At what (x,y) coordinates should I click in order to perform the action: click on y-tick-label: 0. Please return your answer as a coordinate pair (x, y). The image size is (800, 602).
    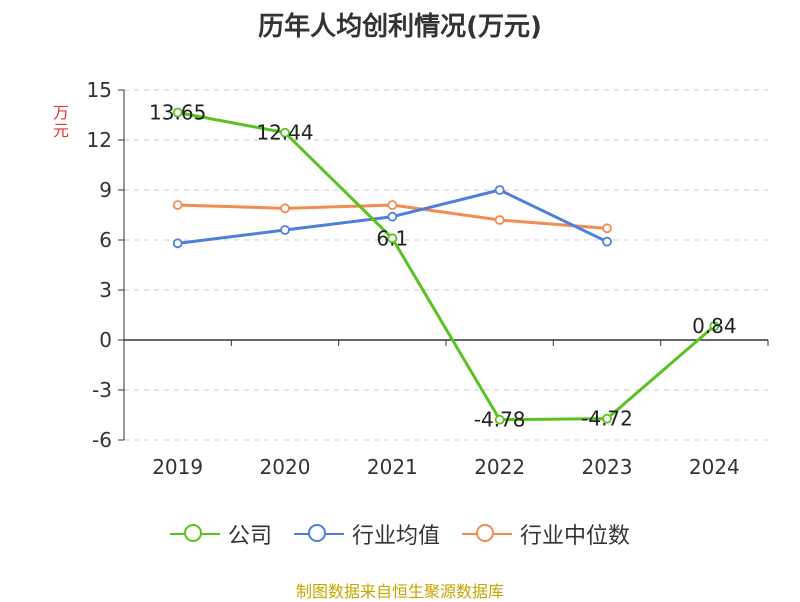
    Looking at the image, I should click on (105, 340).